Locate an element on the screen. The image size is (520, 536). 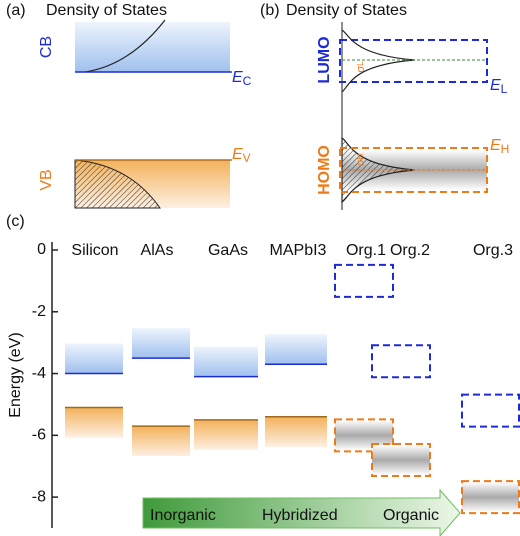
category-label: Silicon is located at coordinates (94, 250).